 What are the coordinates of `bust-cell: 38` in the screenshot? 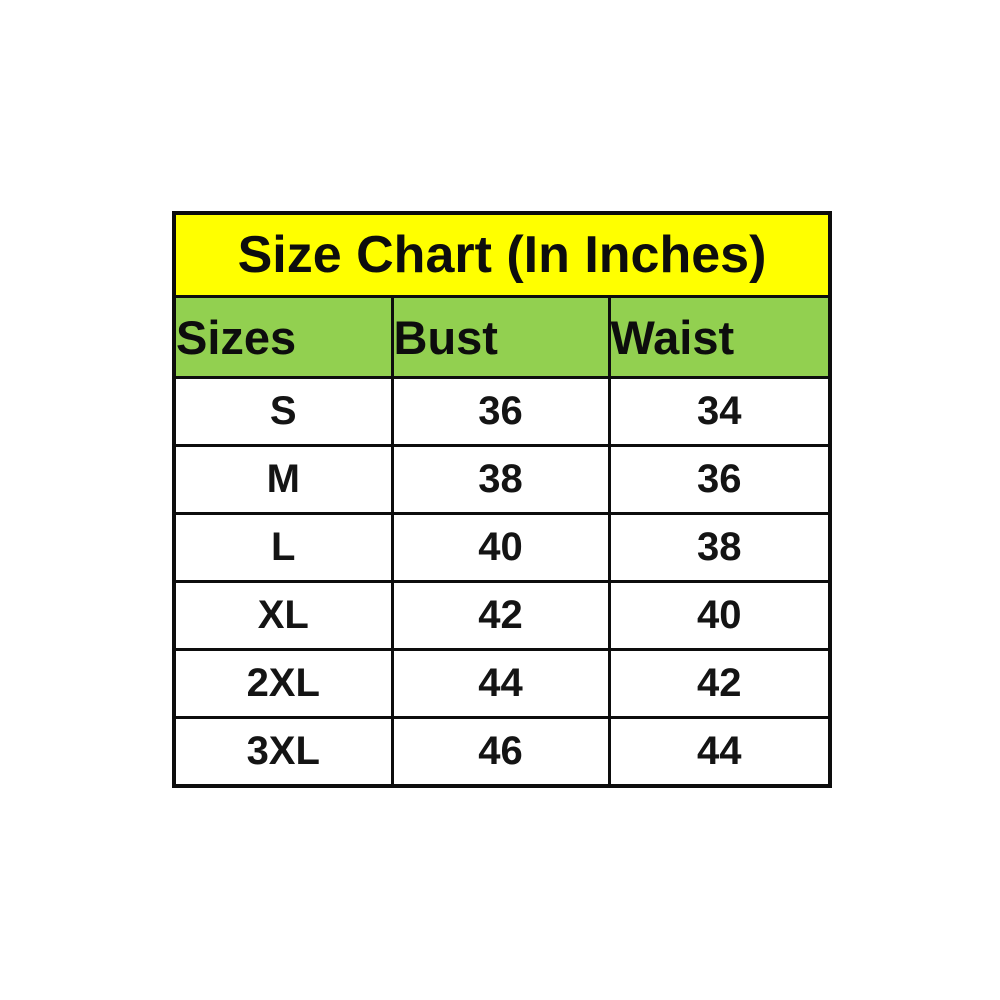 It's located at (500, 479).